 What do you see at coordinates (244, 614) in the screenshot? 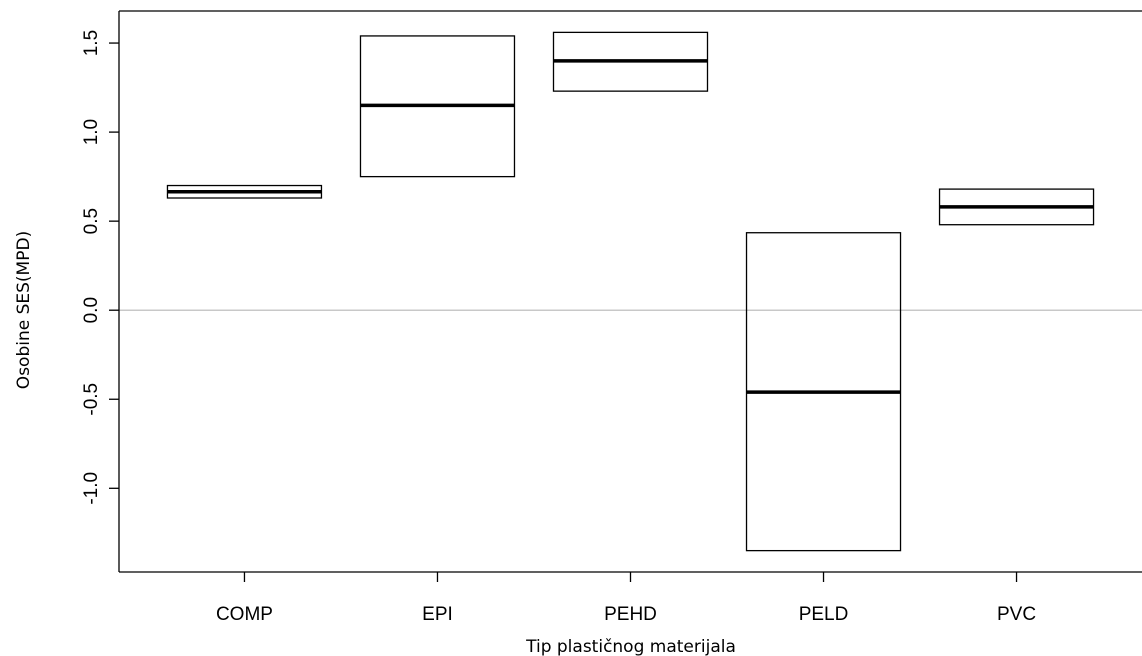
I see `x-tick-label-comp: COMP` at bounding box center [244, 614].